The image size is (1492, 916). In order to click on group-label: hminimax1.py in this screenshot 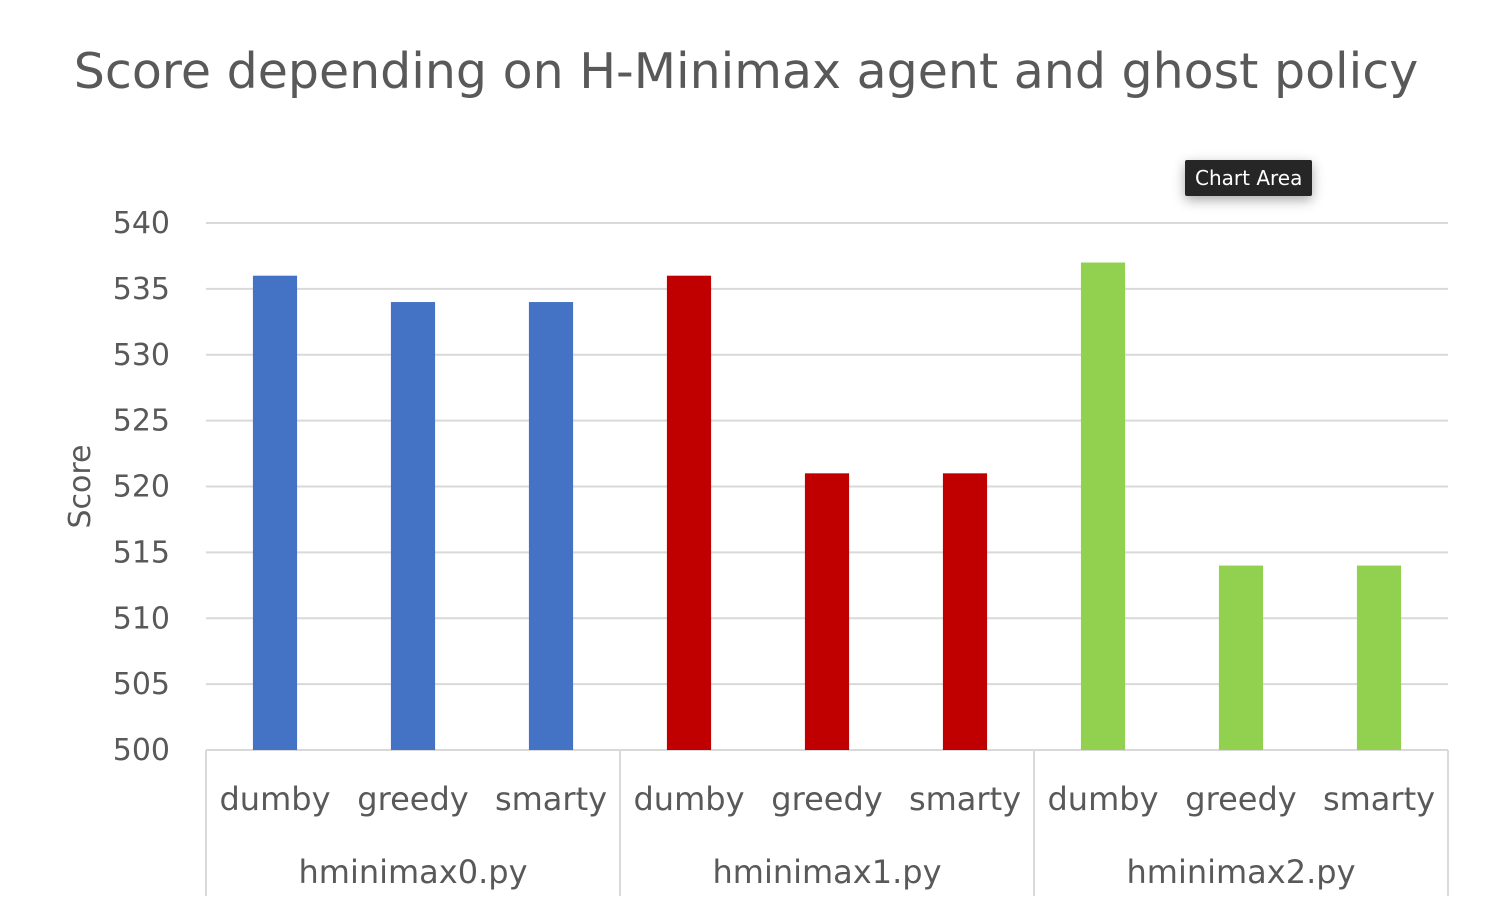, I will do `click(826, 872)`.